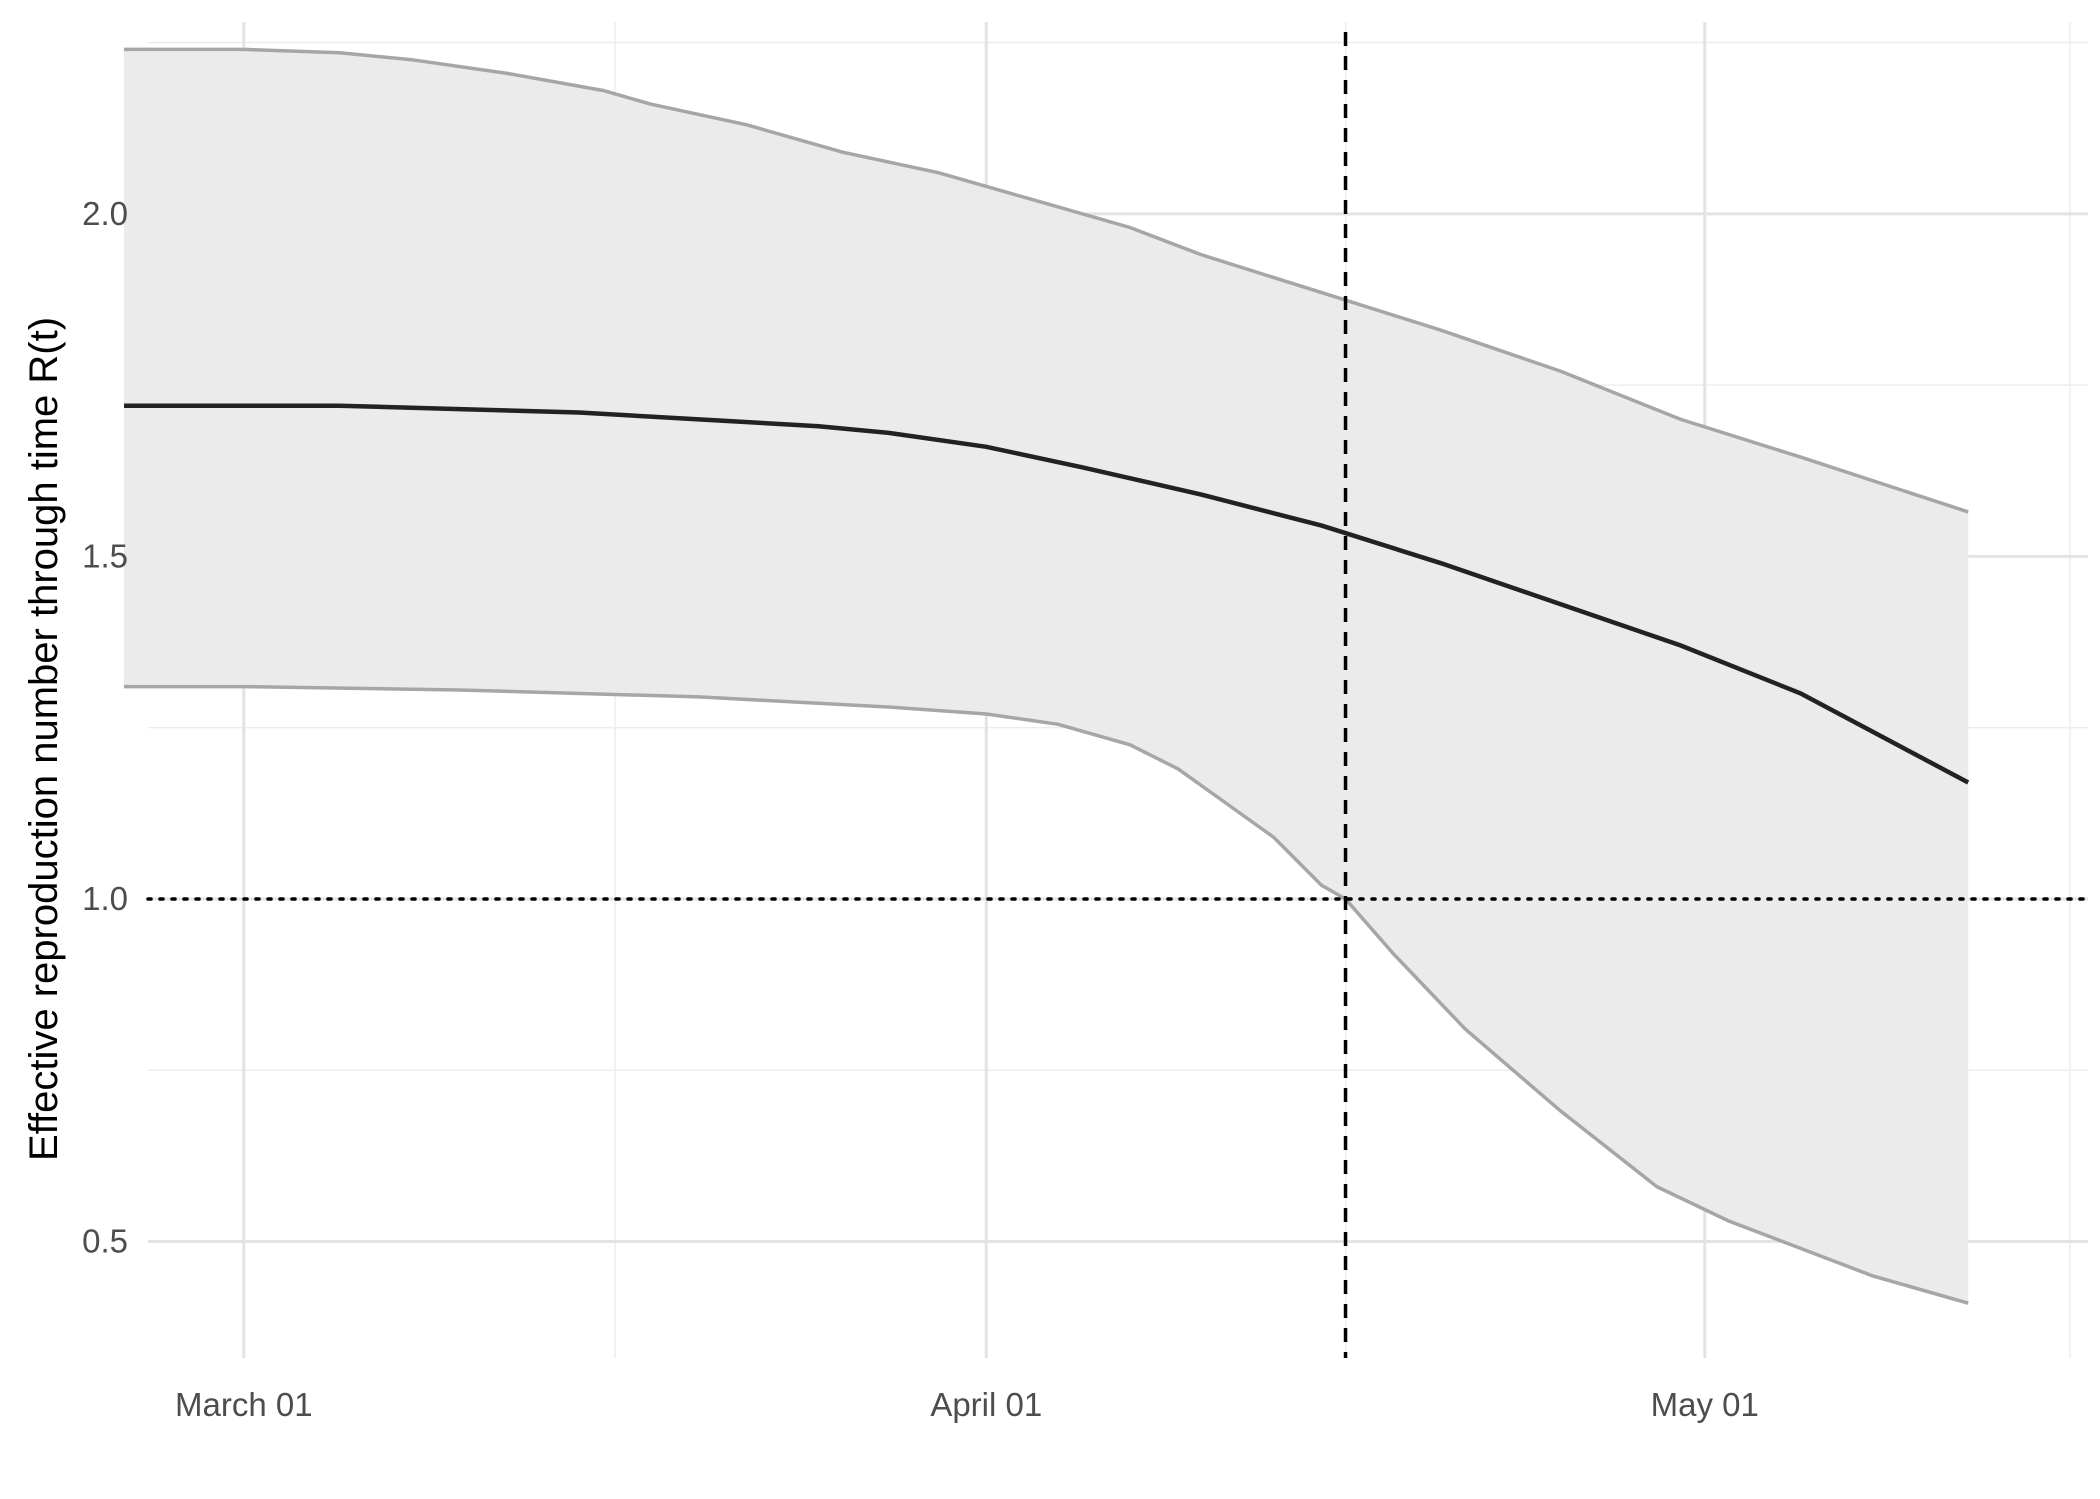 The image size is (2100, 1499). I want to click on y-tick-label: 2.0, so click(105, 213).